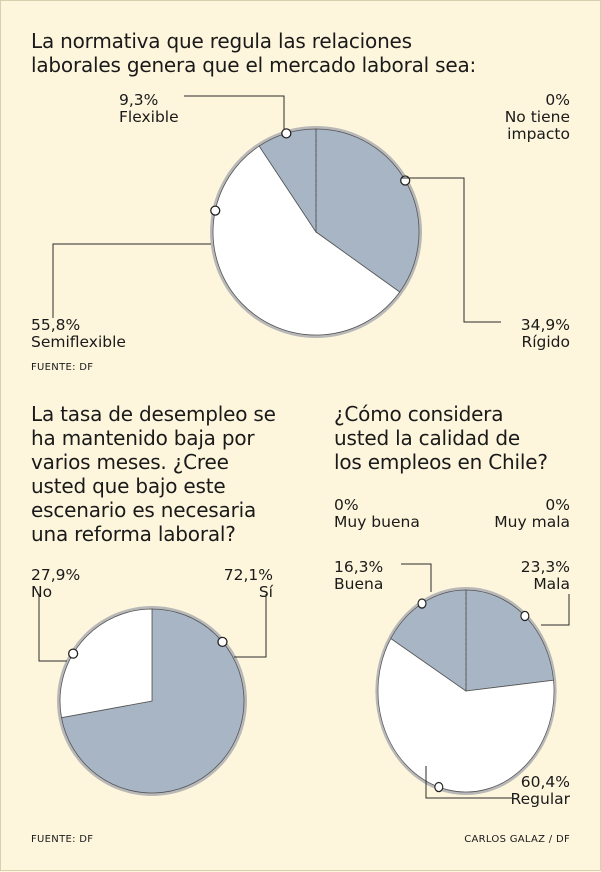 This screenshot has height=872, width=601. I want to click on footer-source: FUENTE: DF, so click(62, 839).